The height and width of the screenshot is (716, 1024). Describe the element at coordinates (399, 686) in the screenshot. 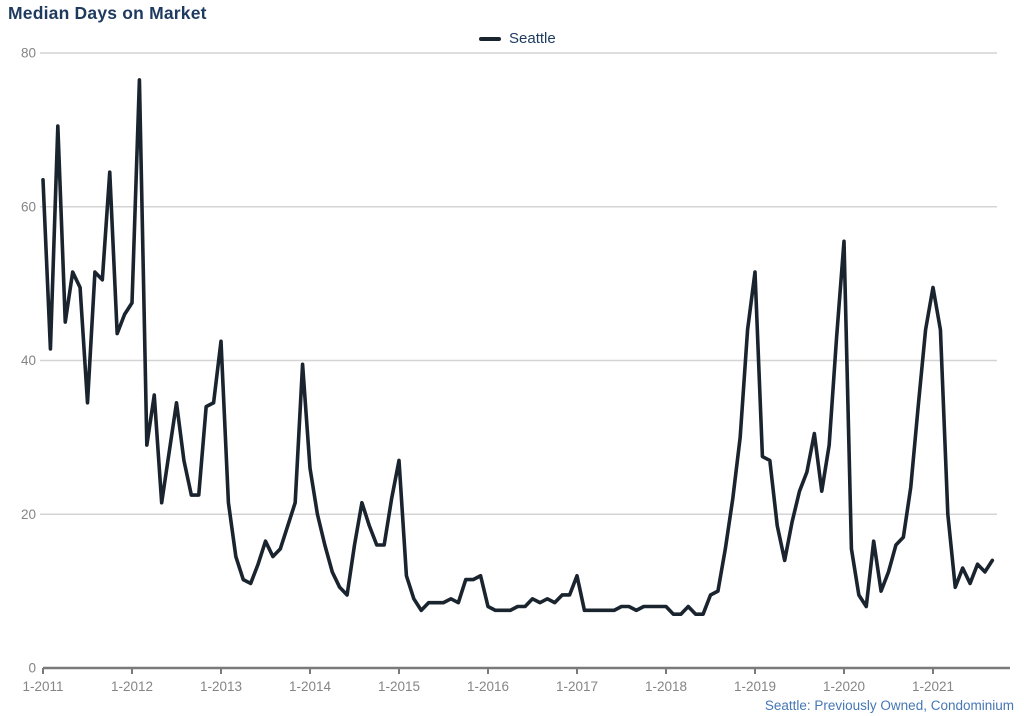

I see `x-axis-tick-label: 1-2015` at that location.